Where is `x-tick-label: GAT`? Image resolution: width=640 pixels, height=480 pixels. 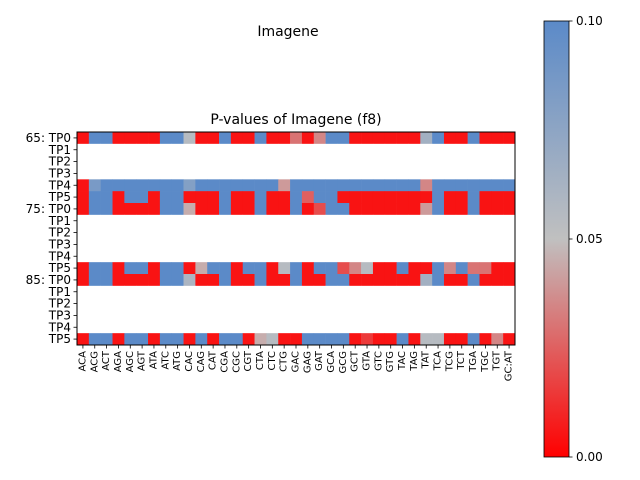 x-tick-label: GAT is located at coordinates (319, 360).